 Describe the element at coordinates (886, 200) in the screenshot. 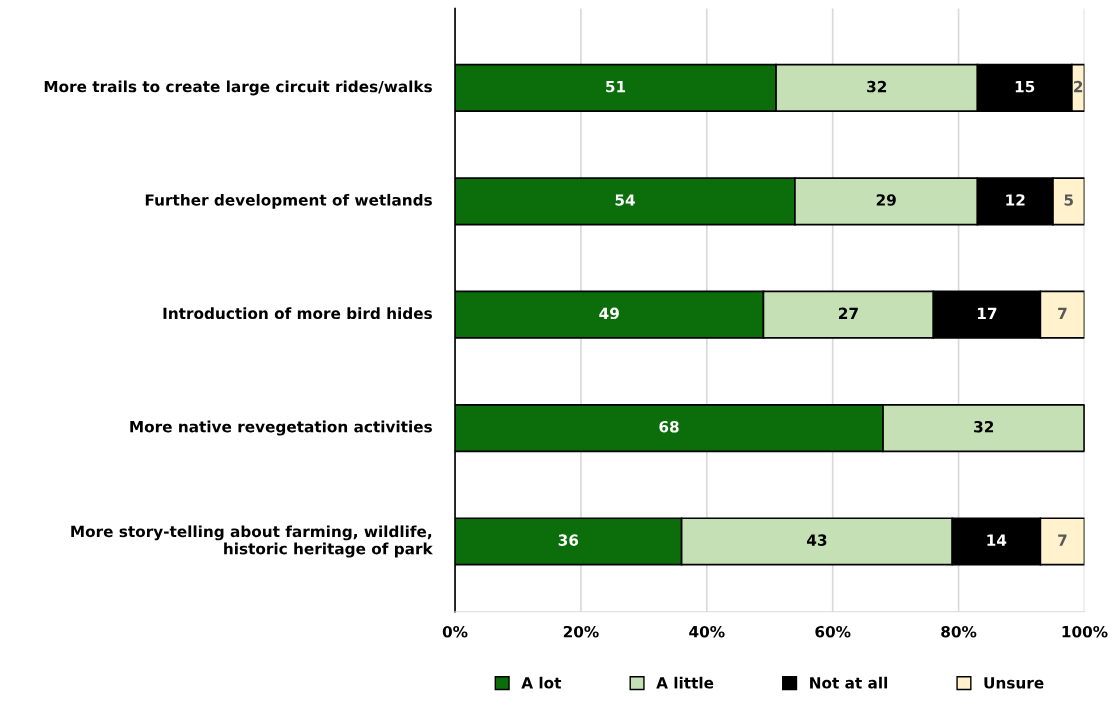

I see `data-label: 29` at that location.